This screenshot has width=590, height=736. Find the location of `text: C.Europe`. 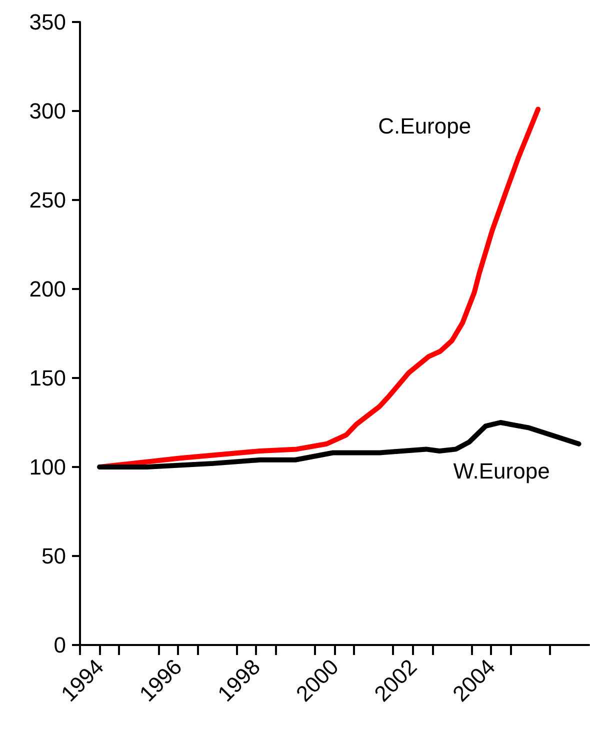

text: C.Europe is located at coordinates (425, 126).